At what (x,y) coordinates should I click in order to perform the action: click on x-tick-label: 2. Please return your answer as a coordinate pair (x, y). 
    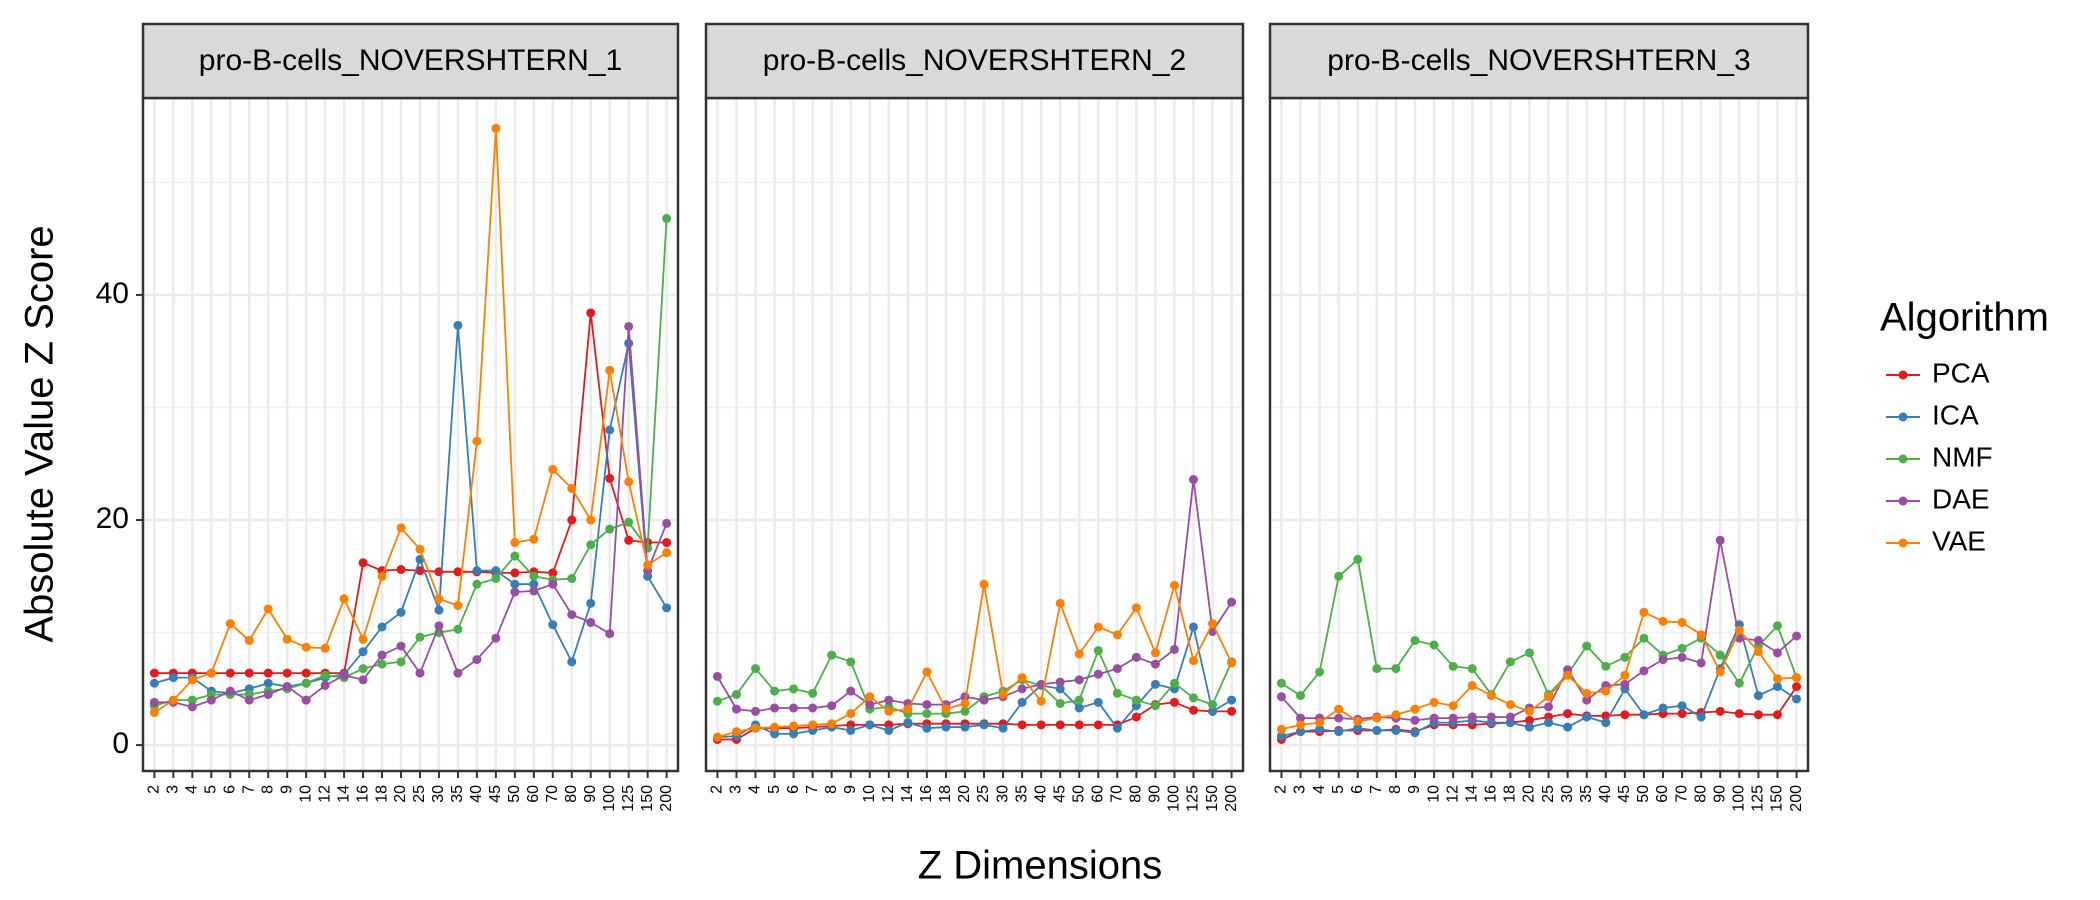
    Looking at the image, I should click on (1281, 789).